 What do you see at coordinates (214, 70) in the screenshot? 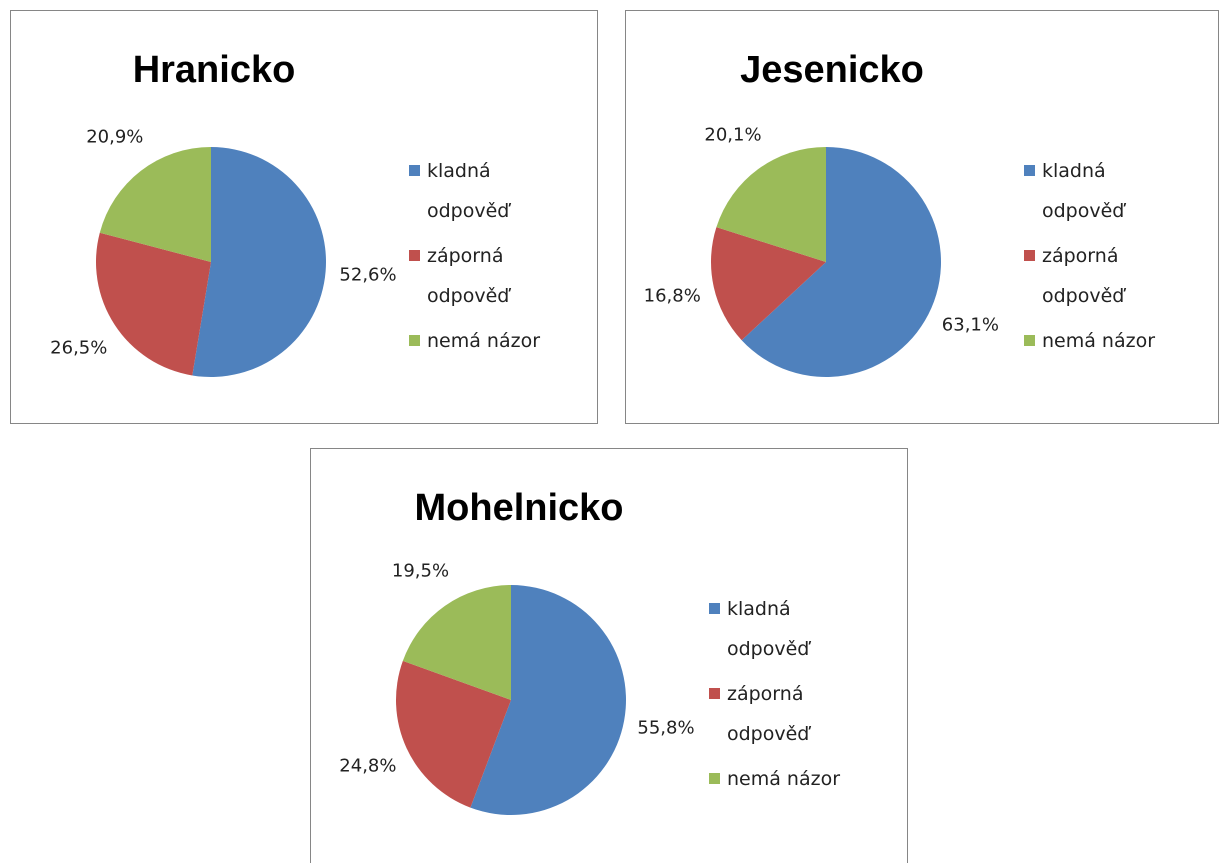
I see `chart-title: Hranicko` at bounding box center [214, 70].